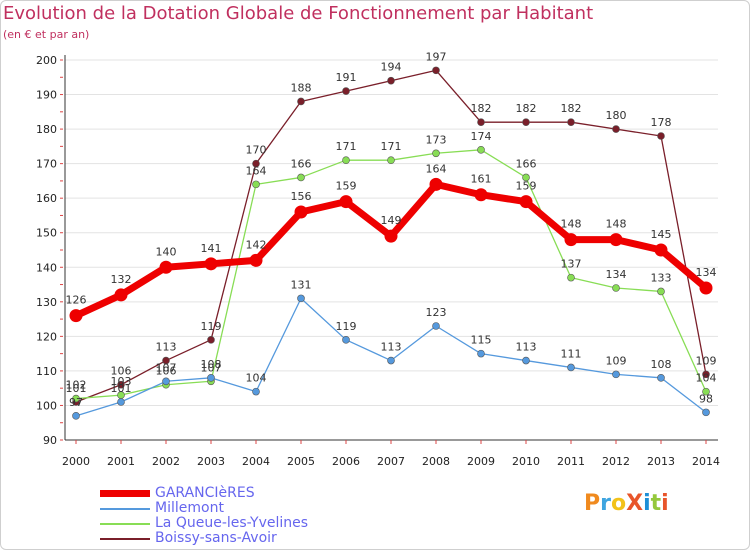  Describe the element at coordinates (76, 300) in the screenshot. I see `data-label-garanci-res: 126` at that location.